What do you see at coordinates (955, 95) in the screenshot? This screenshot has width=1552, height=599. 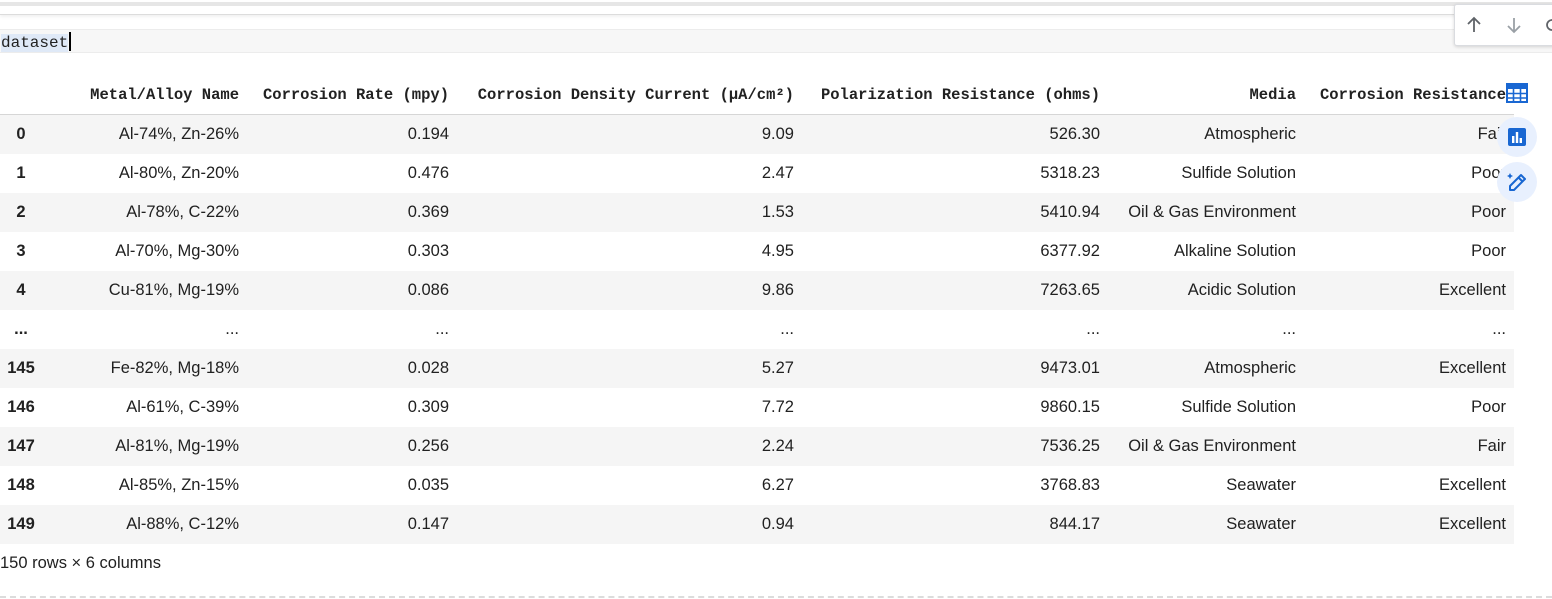 I see `column-header: Polarization Resistance (ohms)` at bounding box center [955, 95].